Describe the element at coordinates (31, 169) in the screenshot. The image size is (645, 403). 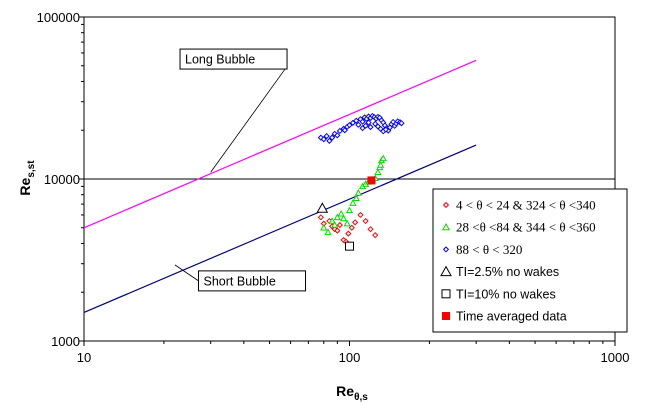
I see `y-axis-label-subscript: s,st` at that location.